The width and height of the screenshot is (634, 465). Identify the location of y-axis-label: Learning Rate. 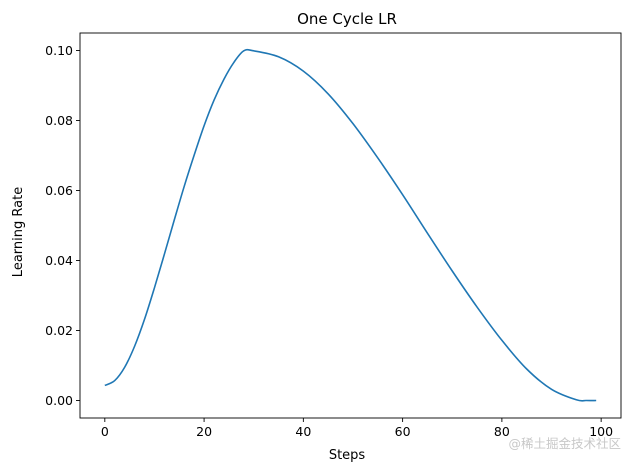
(18, 232).